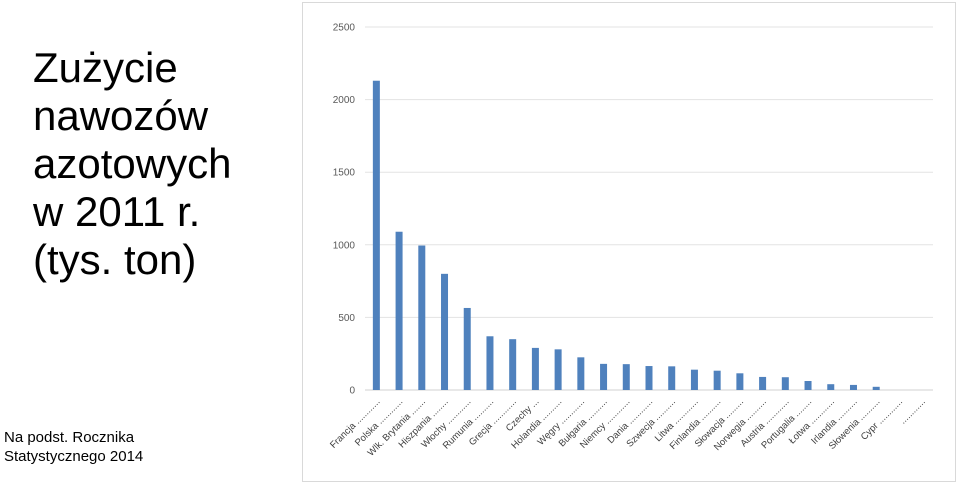  I want to click on source-note: Na podst. Rocznika Statystycznego 2014, so click(154, 447).